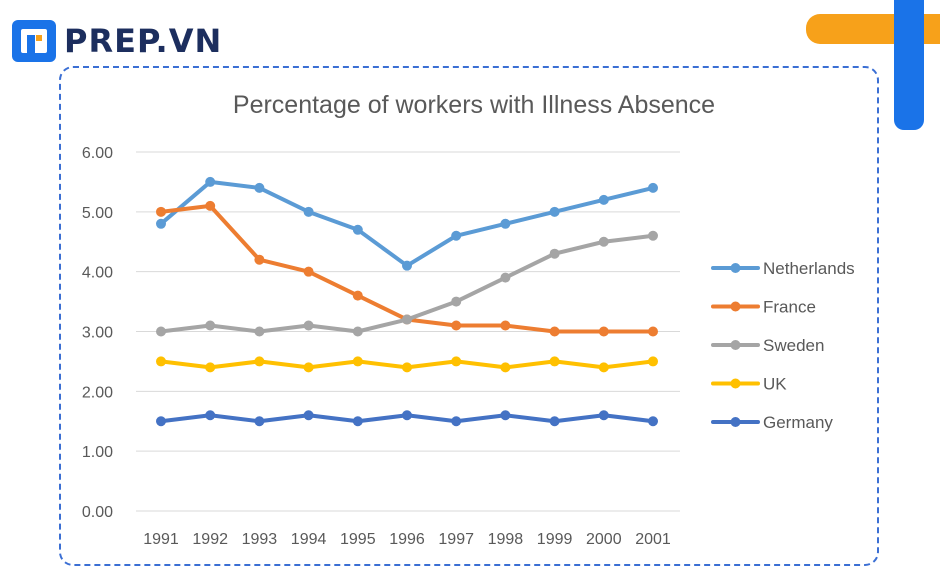 The image size is (940, 587). Describe the element at coordinates (789, 307) in the screenshot. I see `legend-label: France` at that location.